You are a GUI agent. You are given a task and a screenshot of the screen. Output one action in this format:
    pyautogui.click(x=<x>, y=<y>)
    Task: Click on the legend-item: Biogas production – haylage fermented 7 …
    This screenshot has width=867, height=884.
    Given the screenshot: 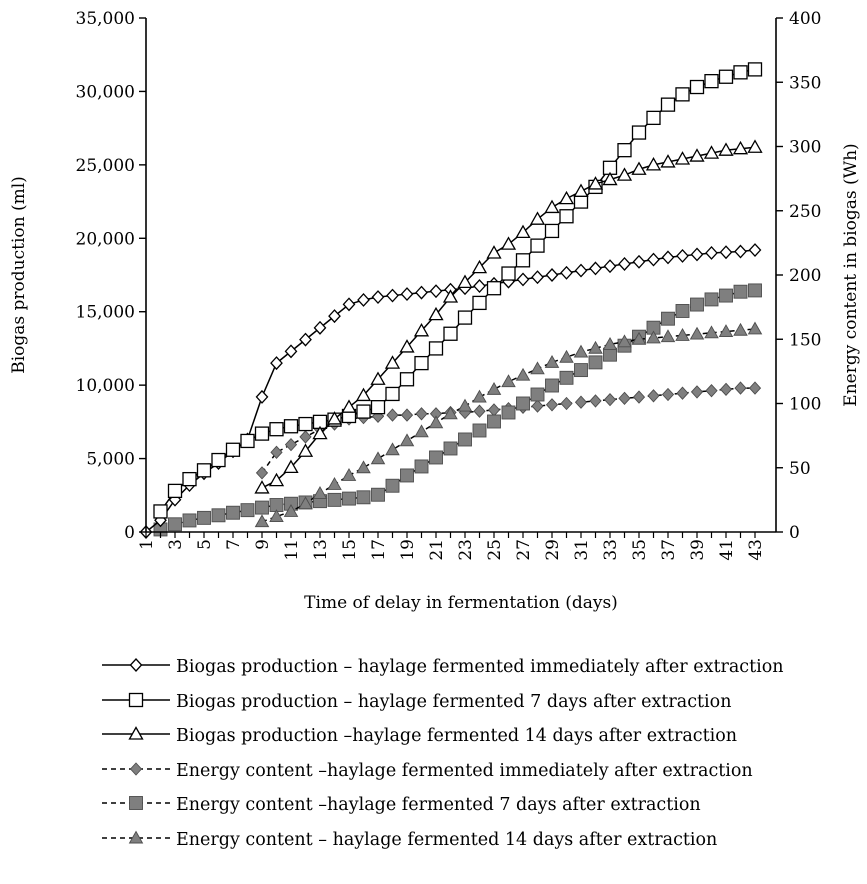 What is the action you would take?
    pyautogui.click(x=483, y=704)
    